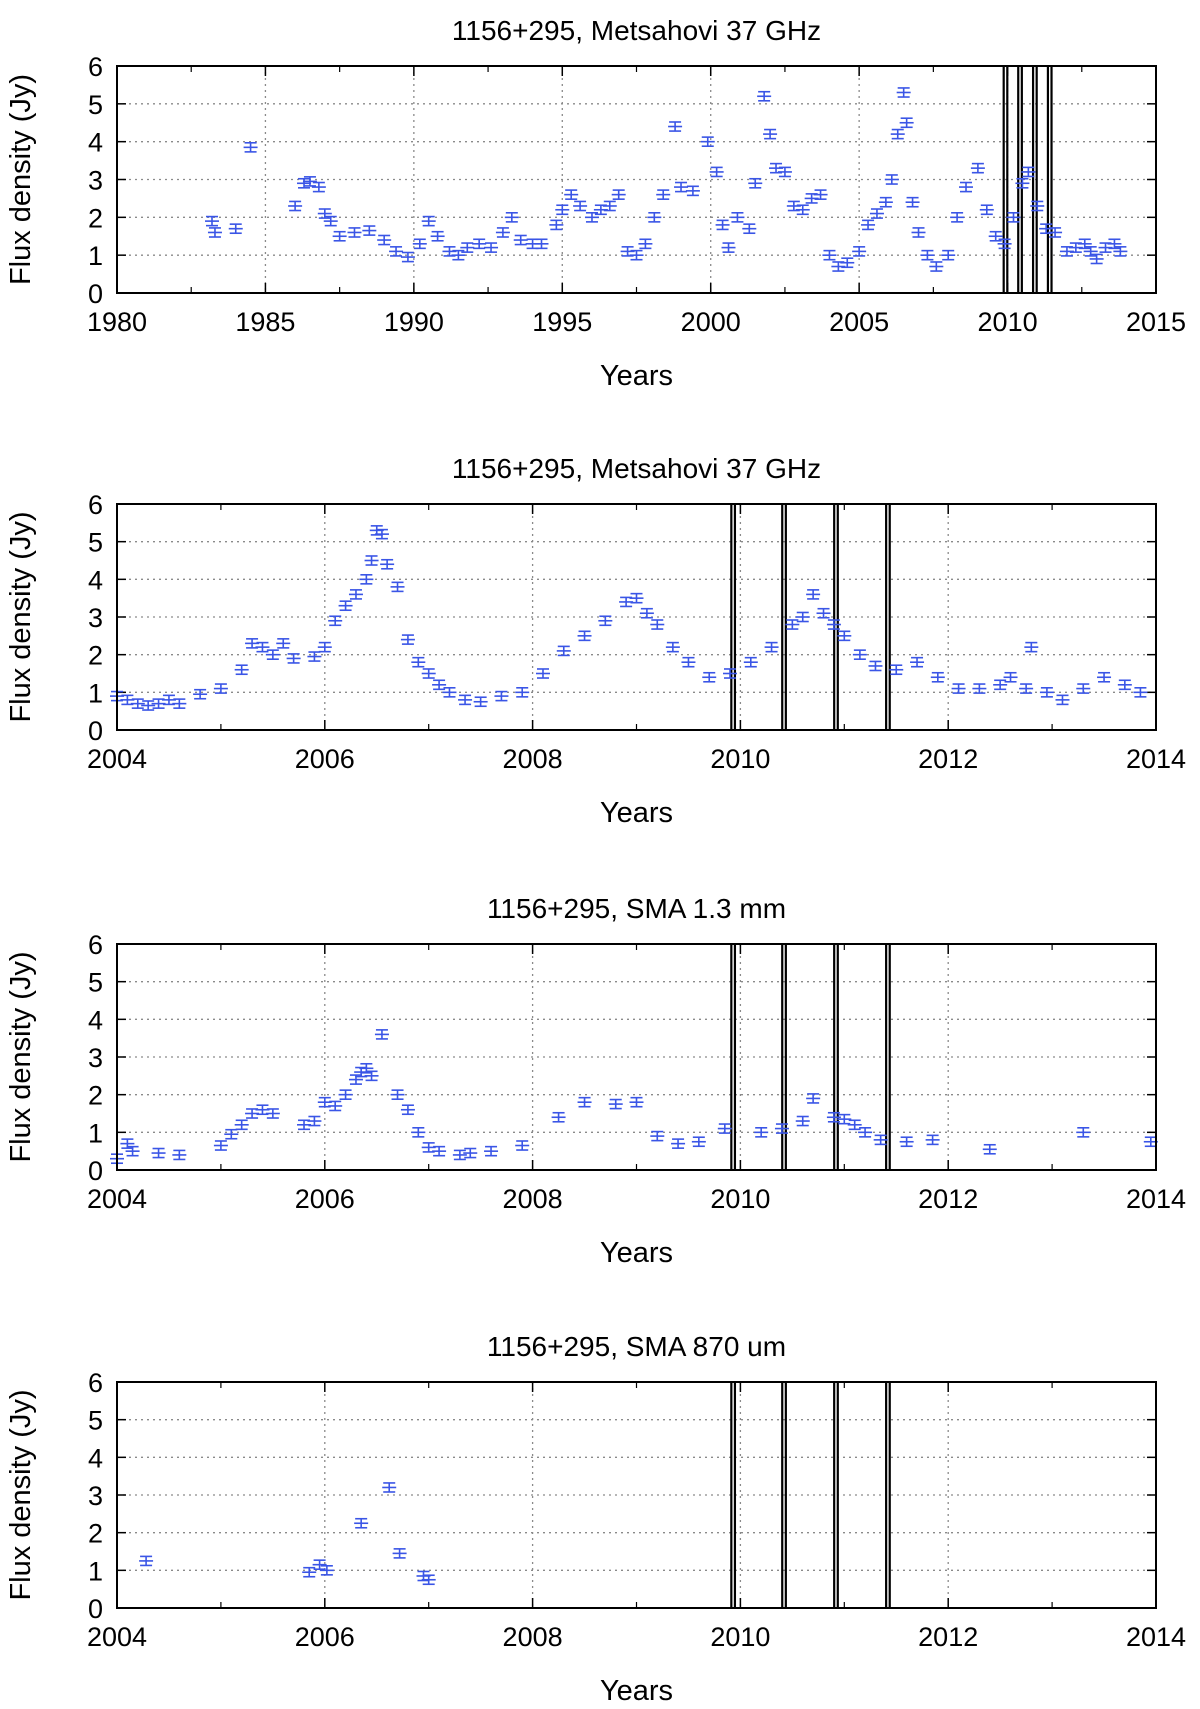 The width and height of the screenshot is (1200, 1709). Describe the element at coordinates (948, 1637) in the screenshot. I see `x-tick-label: 2012` at that location.